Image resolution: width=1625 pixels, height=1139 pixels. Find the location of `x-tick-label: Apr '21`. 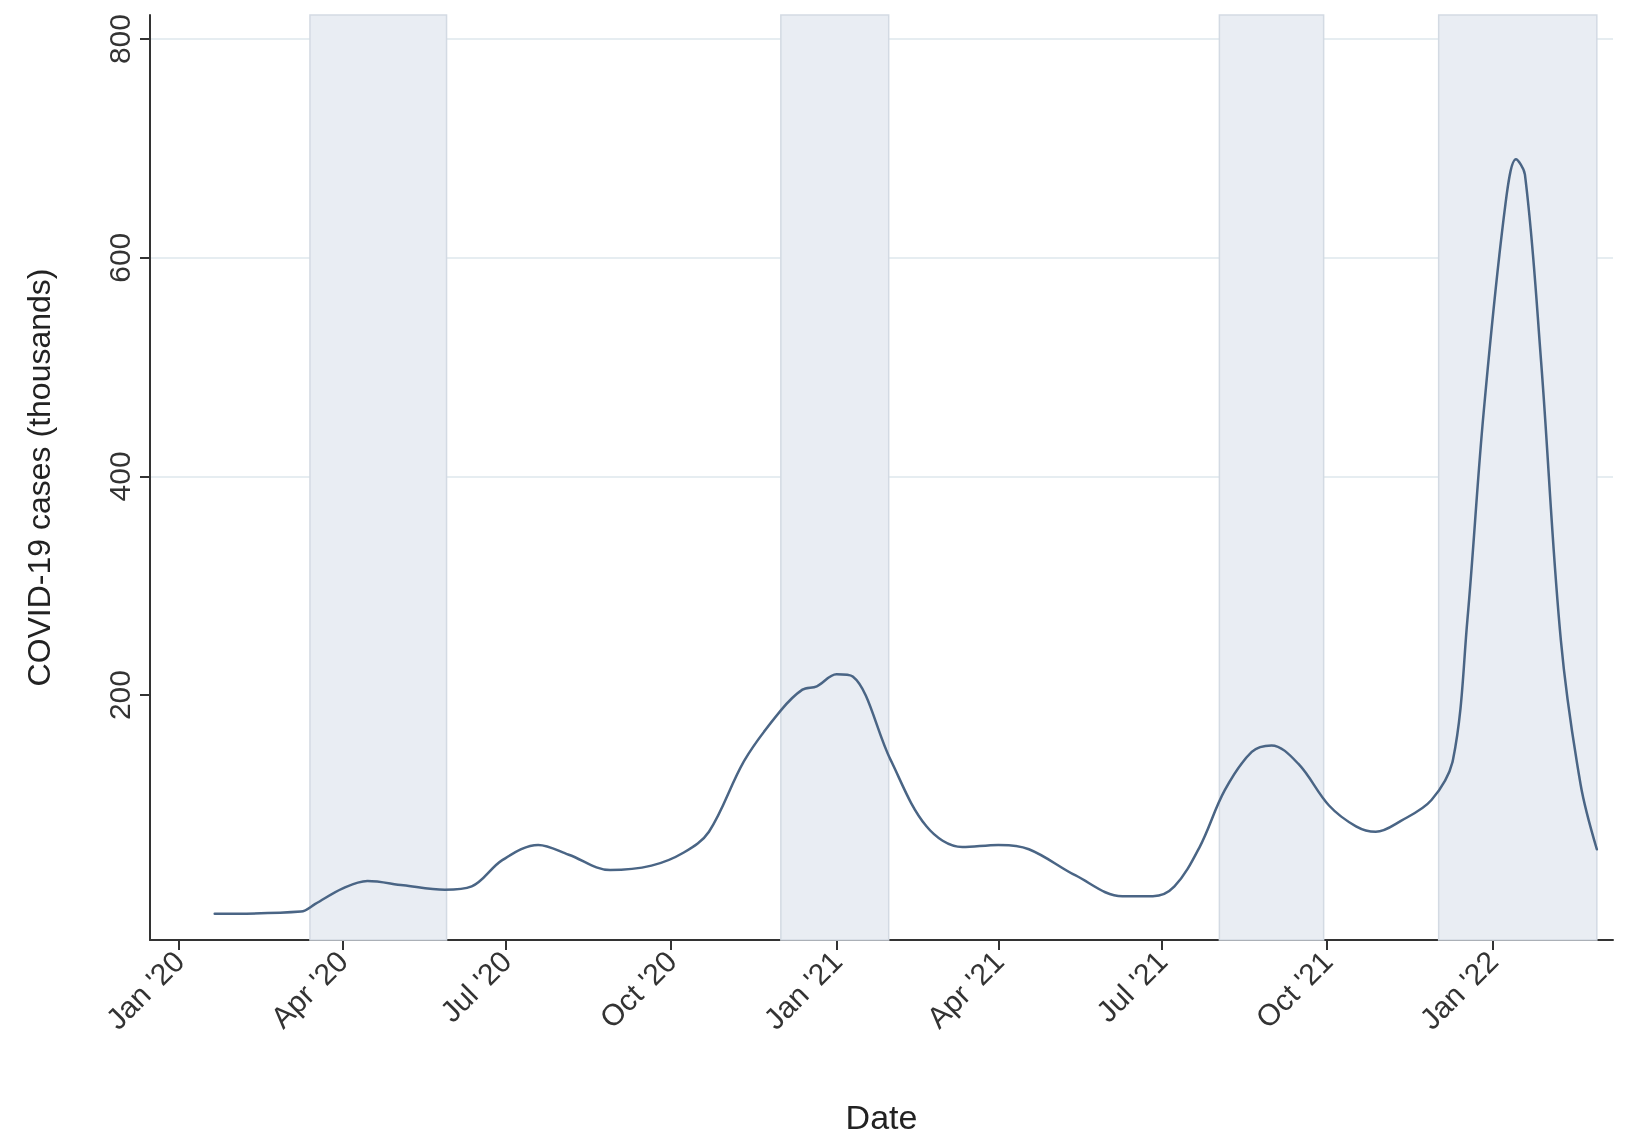

x-tick-label: Apr '21 is located at coordinates (965, 989).